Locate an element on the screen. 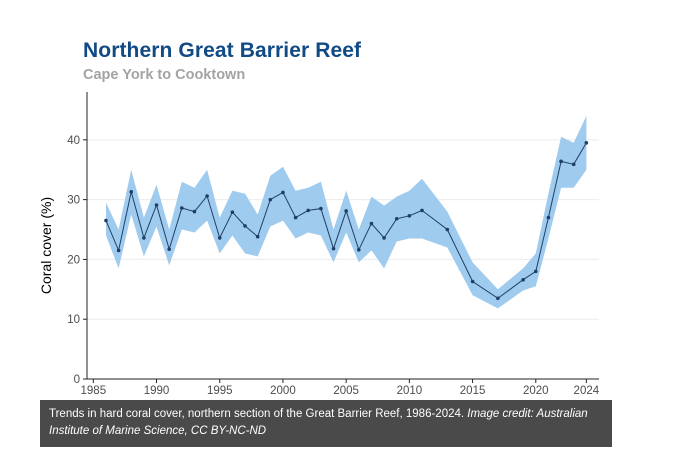 The image size is (675, 474). y-tick-label: 30 is located at coordinates (73, 201).